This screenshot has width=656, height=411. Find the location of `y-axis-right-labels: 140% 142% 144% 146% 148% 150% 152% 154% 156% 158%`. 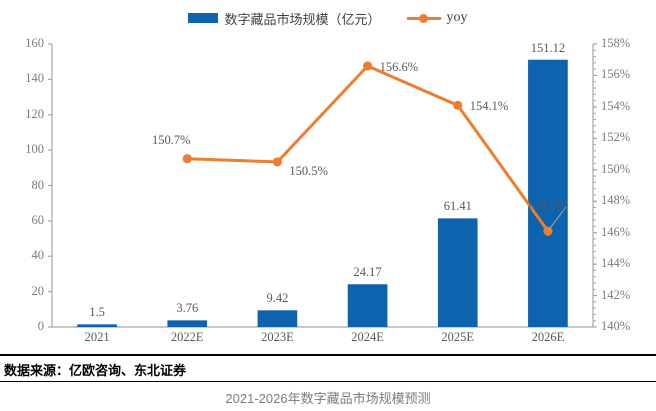

y-axis-right-labels: 140% 142% 144% 146% 148% 150% 152% 154% 156% 158% is located at coordinates (628, 184).